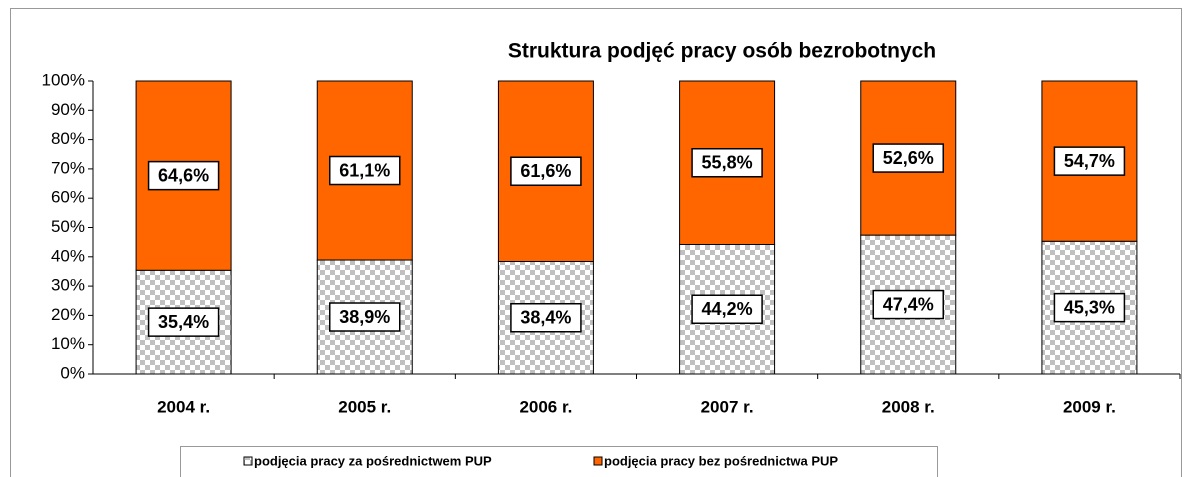 The image size is (1192, 477). I want to click on y-tick-label: 70%, so click(68, 167).